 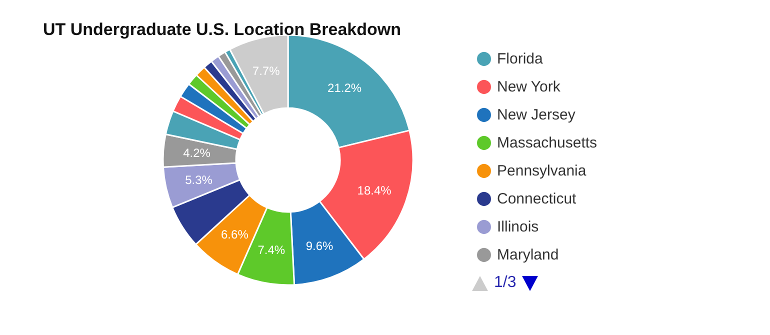 I want to click on legend-label: Maryland, so click(x=528, y=255).